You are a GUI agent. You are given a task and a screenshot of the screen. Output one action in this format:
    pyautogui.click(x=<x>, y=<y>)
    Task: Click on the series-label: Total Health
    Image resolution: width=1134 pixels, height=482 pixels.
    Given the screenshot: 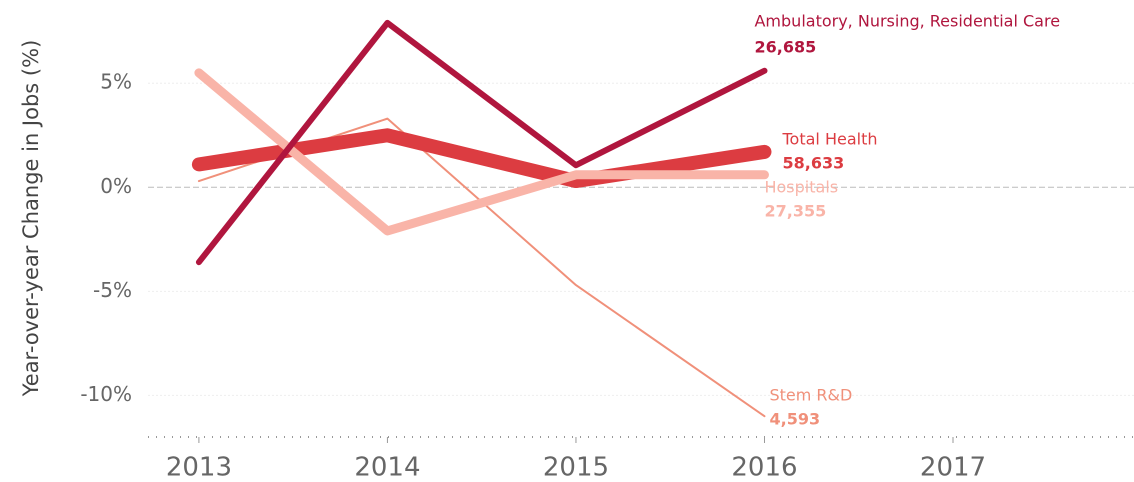 What is the action you would take?
    pyautogui.click(x=829, y=138)
    